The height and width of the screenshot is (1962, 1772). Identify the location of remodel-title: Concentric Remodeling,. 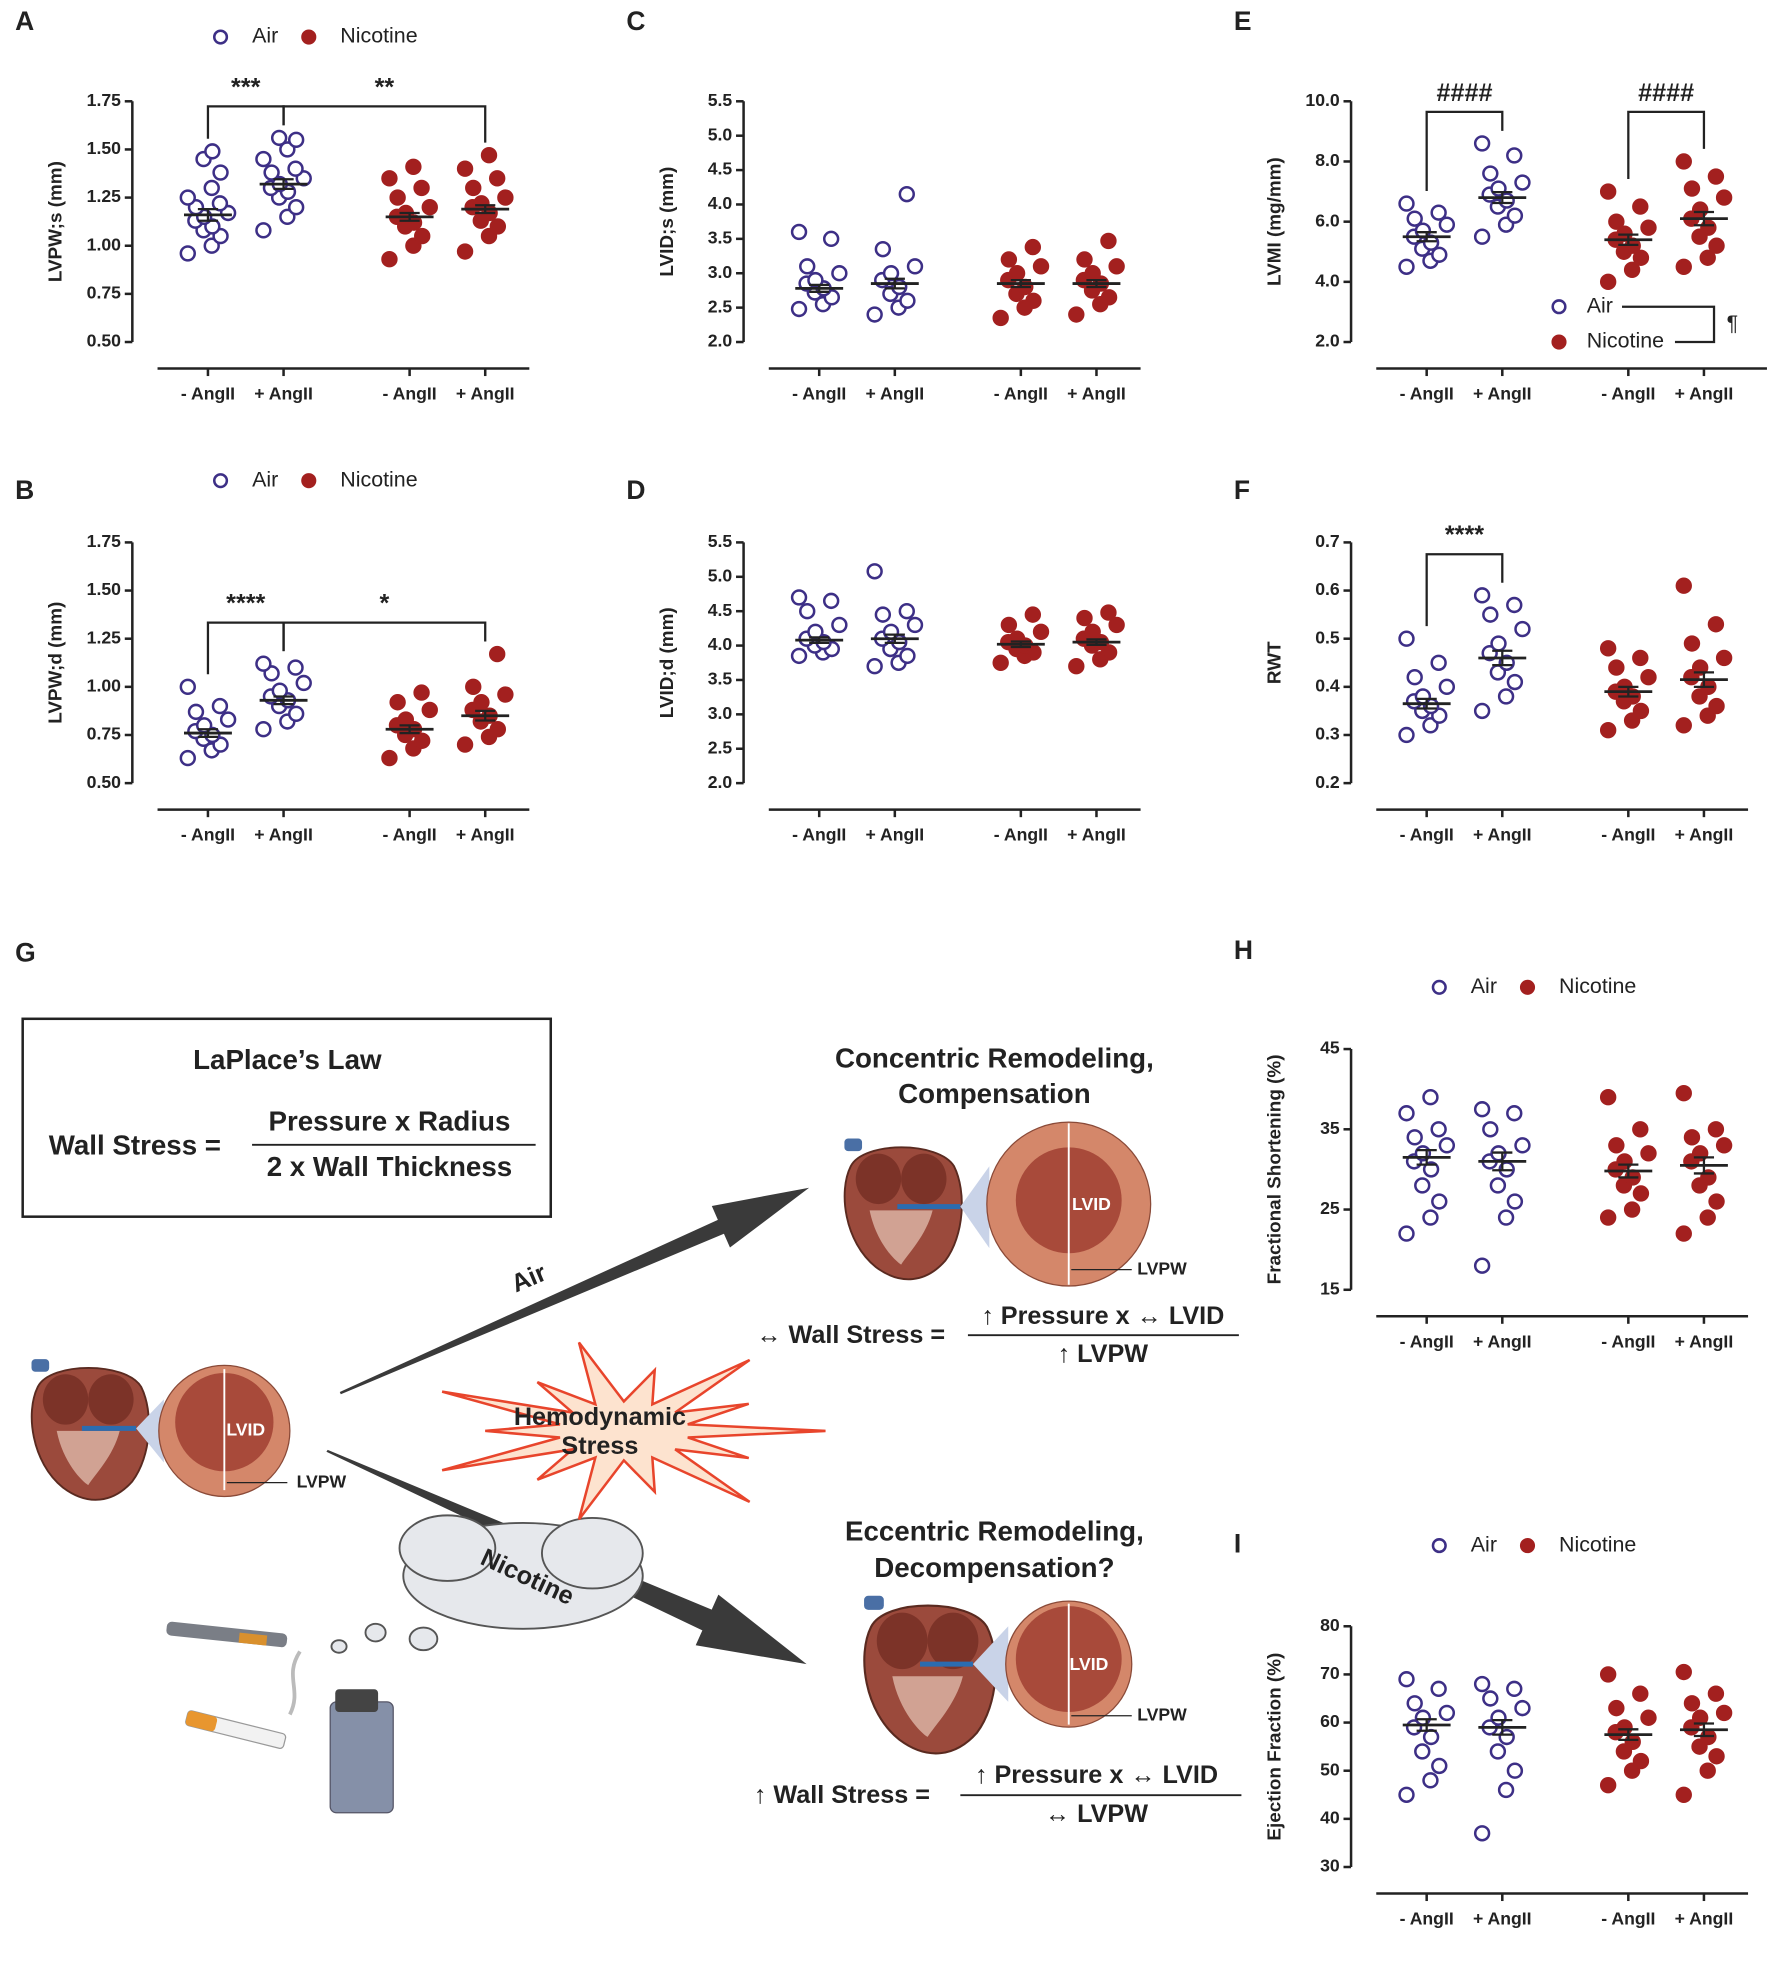
(994, 1058).